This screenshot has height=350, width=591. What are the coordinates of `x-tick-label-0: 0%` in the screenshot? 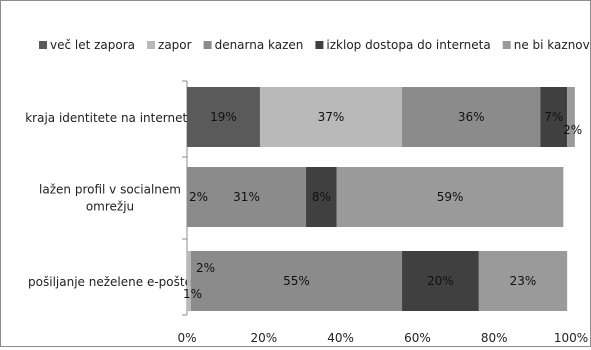 It's located at (186, 338).